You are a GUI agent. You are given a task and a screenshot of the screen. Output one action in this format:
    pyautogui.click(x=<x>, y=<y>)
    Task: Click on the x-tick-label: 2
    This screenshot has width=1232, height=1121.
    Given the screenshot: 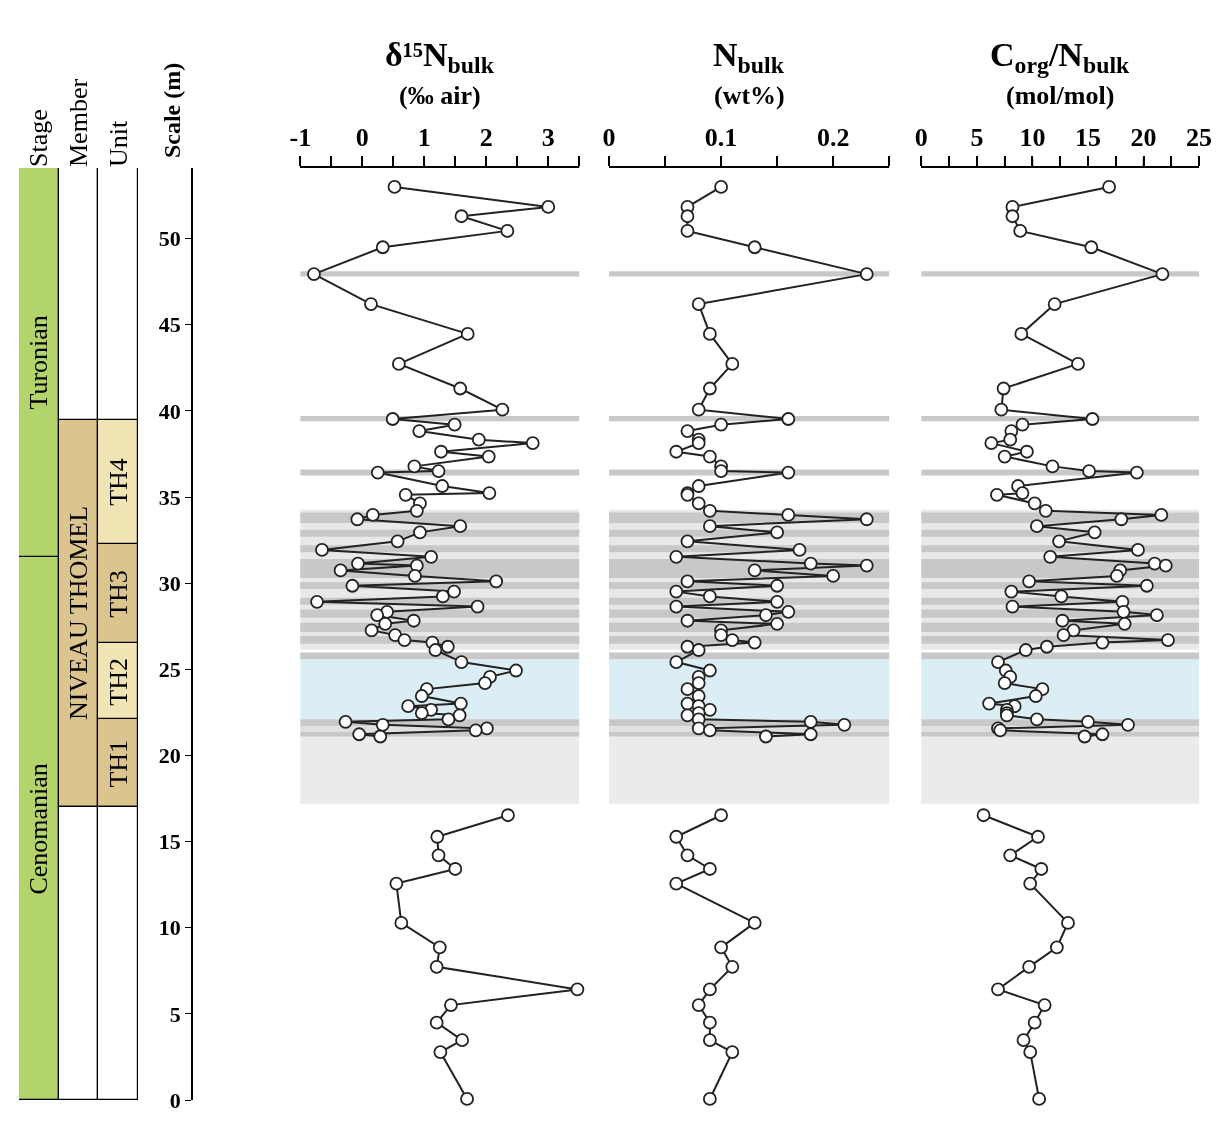 What is the action you would take?
    pyautogui.click(x=486, y=137)
    